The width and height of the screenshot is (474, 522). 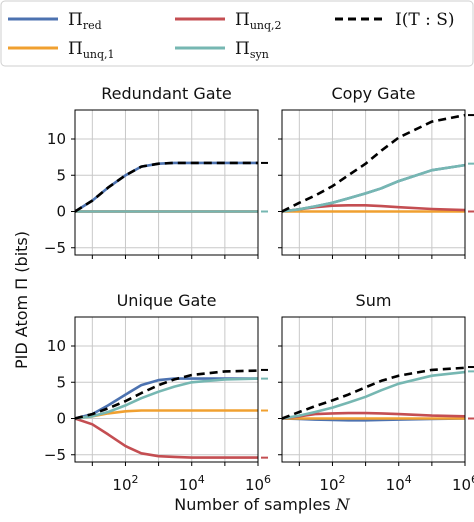 What do you see at coordinates (91, 50) in the screenshot?
I see `legend-label-3: Πunq,1` at bounding box center [91, 50].